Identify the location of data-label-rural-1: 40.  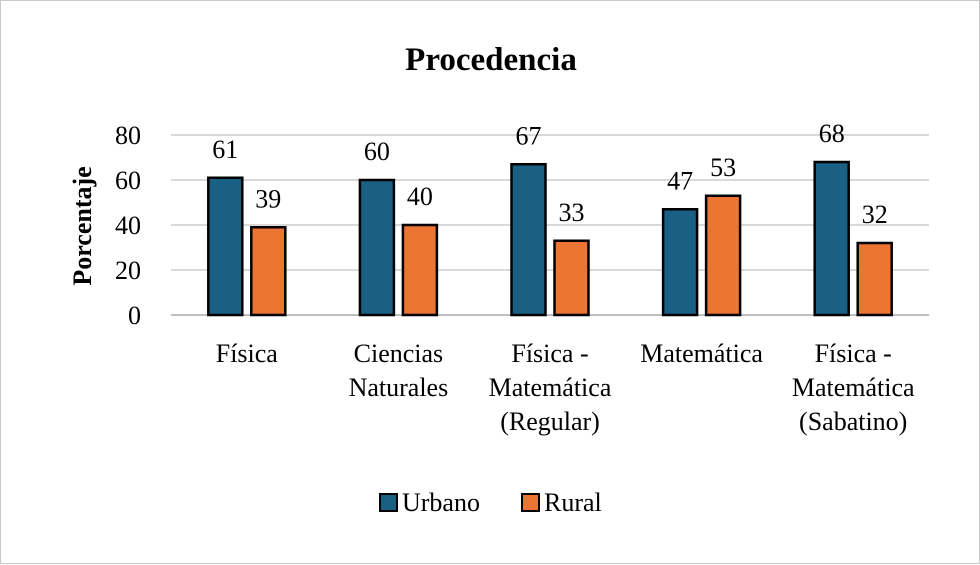
(420, 196).